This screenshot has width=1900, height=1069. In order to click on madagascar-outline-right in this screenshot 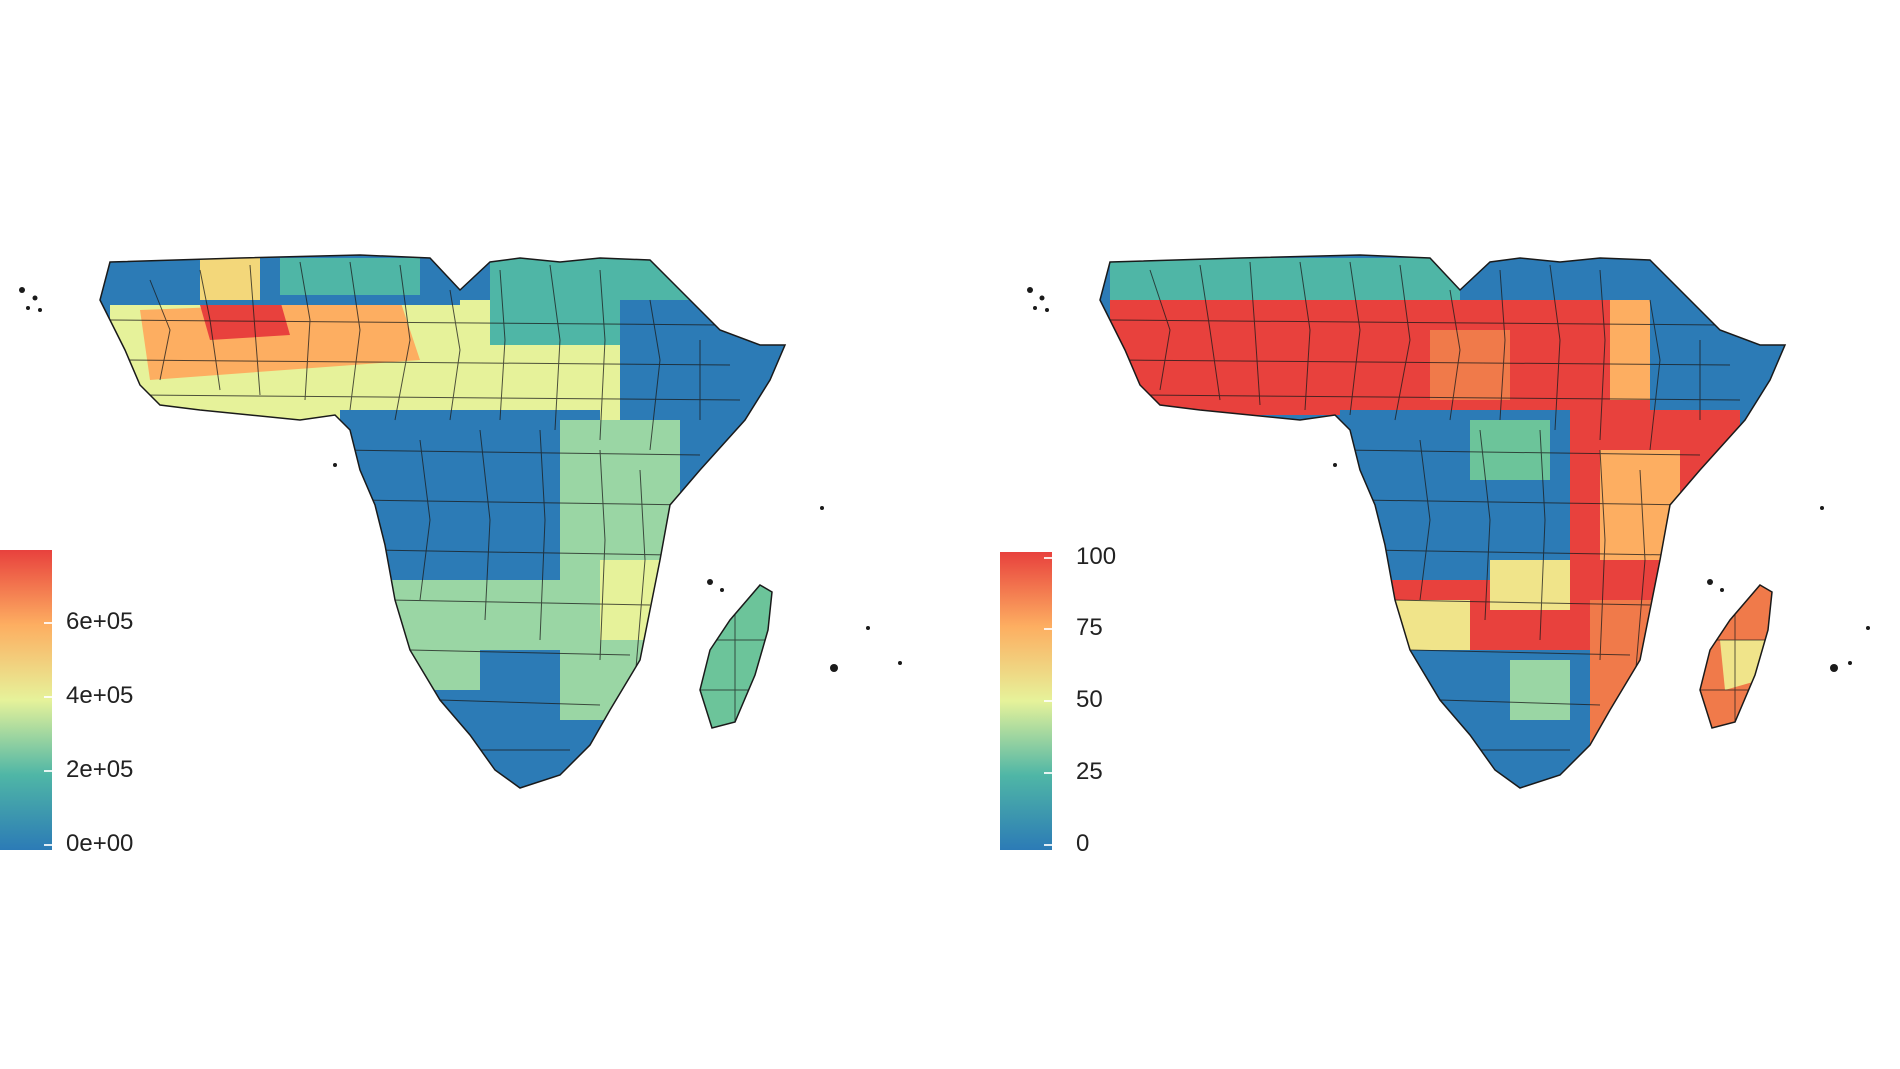, I will do `click(1736, 656)`.